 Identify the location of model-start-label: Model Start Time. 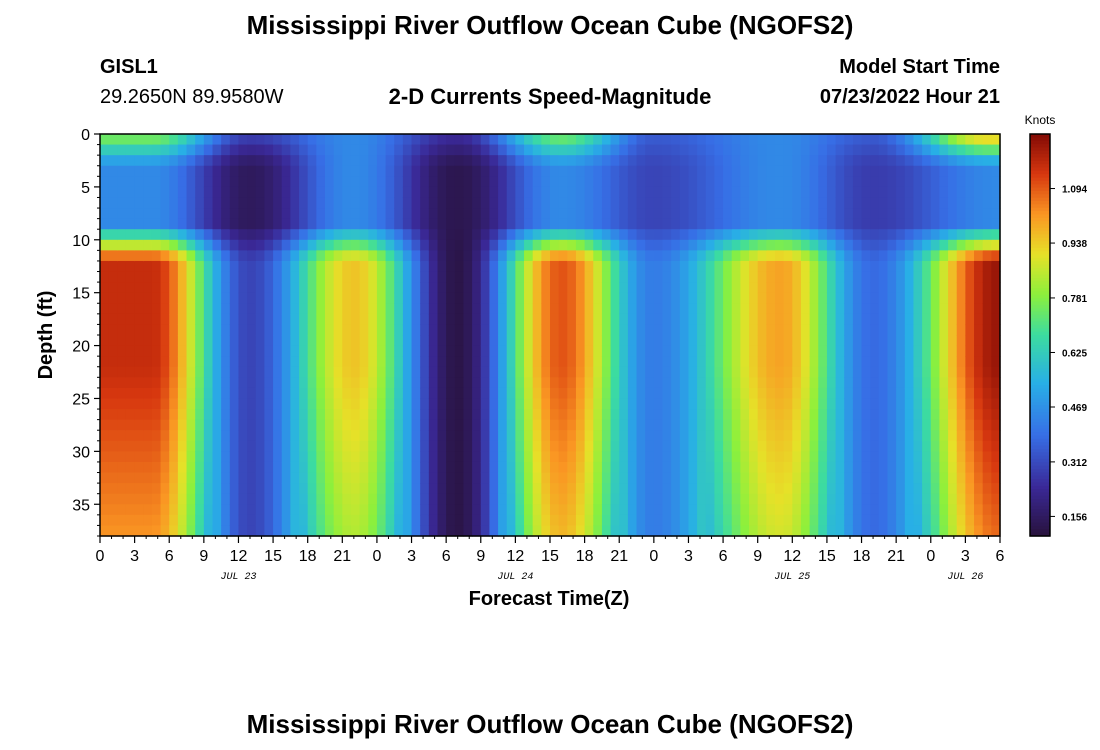
(919, 67).